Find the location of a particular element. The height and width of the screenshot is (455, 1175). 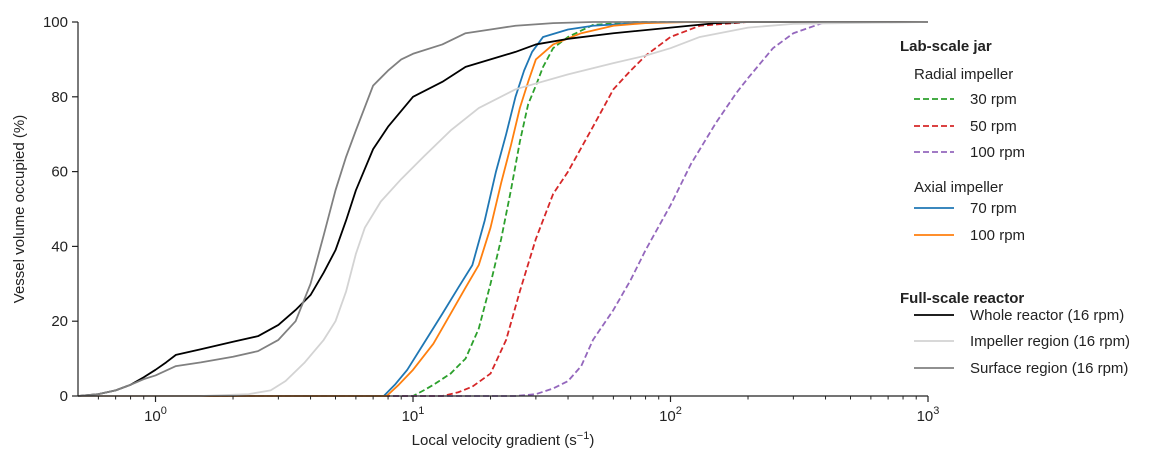

legend-entry-label: 70 rpm is located at coordinates (993, 208).